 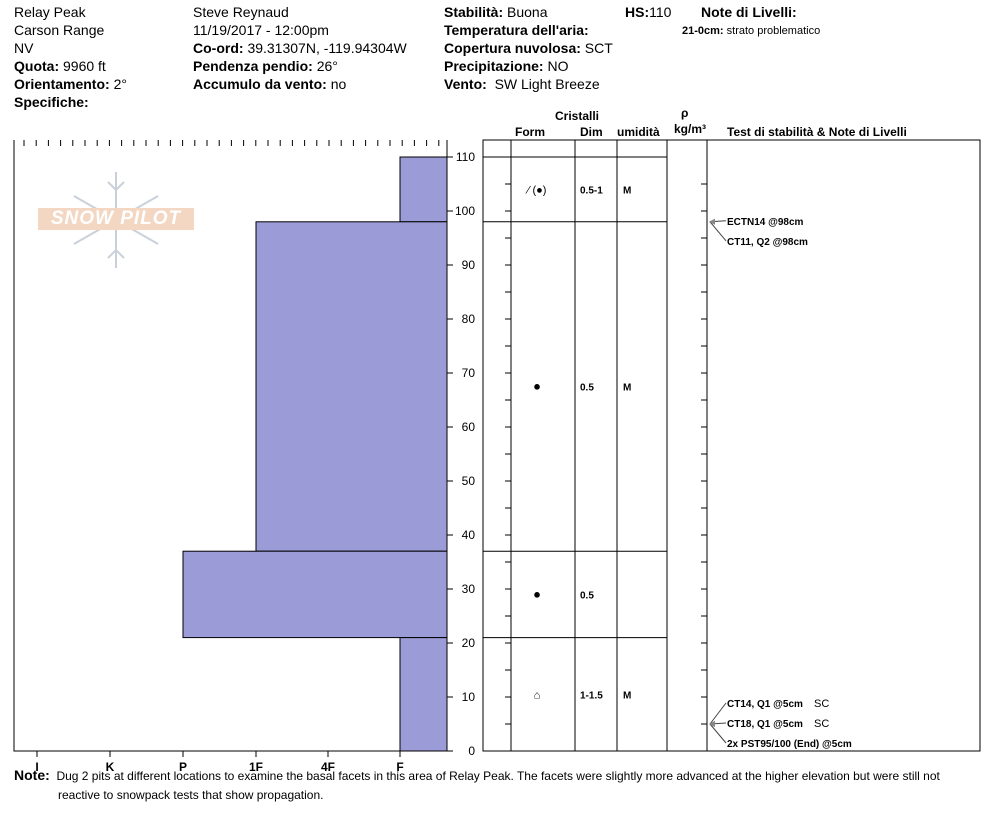 I want to click on hardness-label-I: I, so click(x=36, y=767).